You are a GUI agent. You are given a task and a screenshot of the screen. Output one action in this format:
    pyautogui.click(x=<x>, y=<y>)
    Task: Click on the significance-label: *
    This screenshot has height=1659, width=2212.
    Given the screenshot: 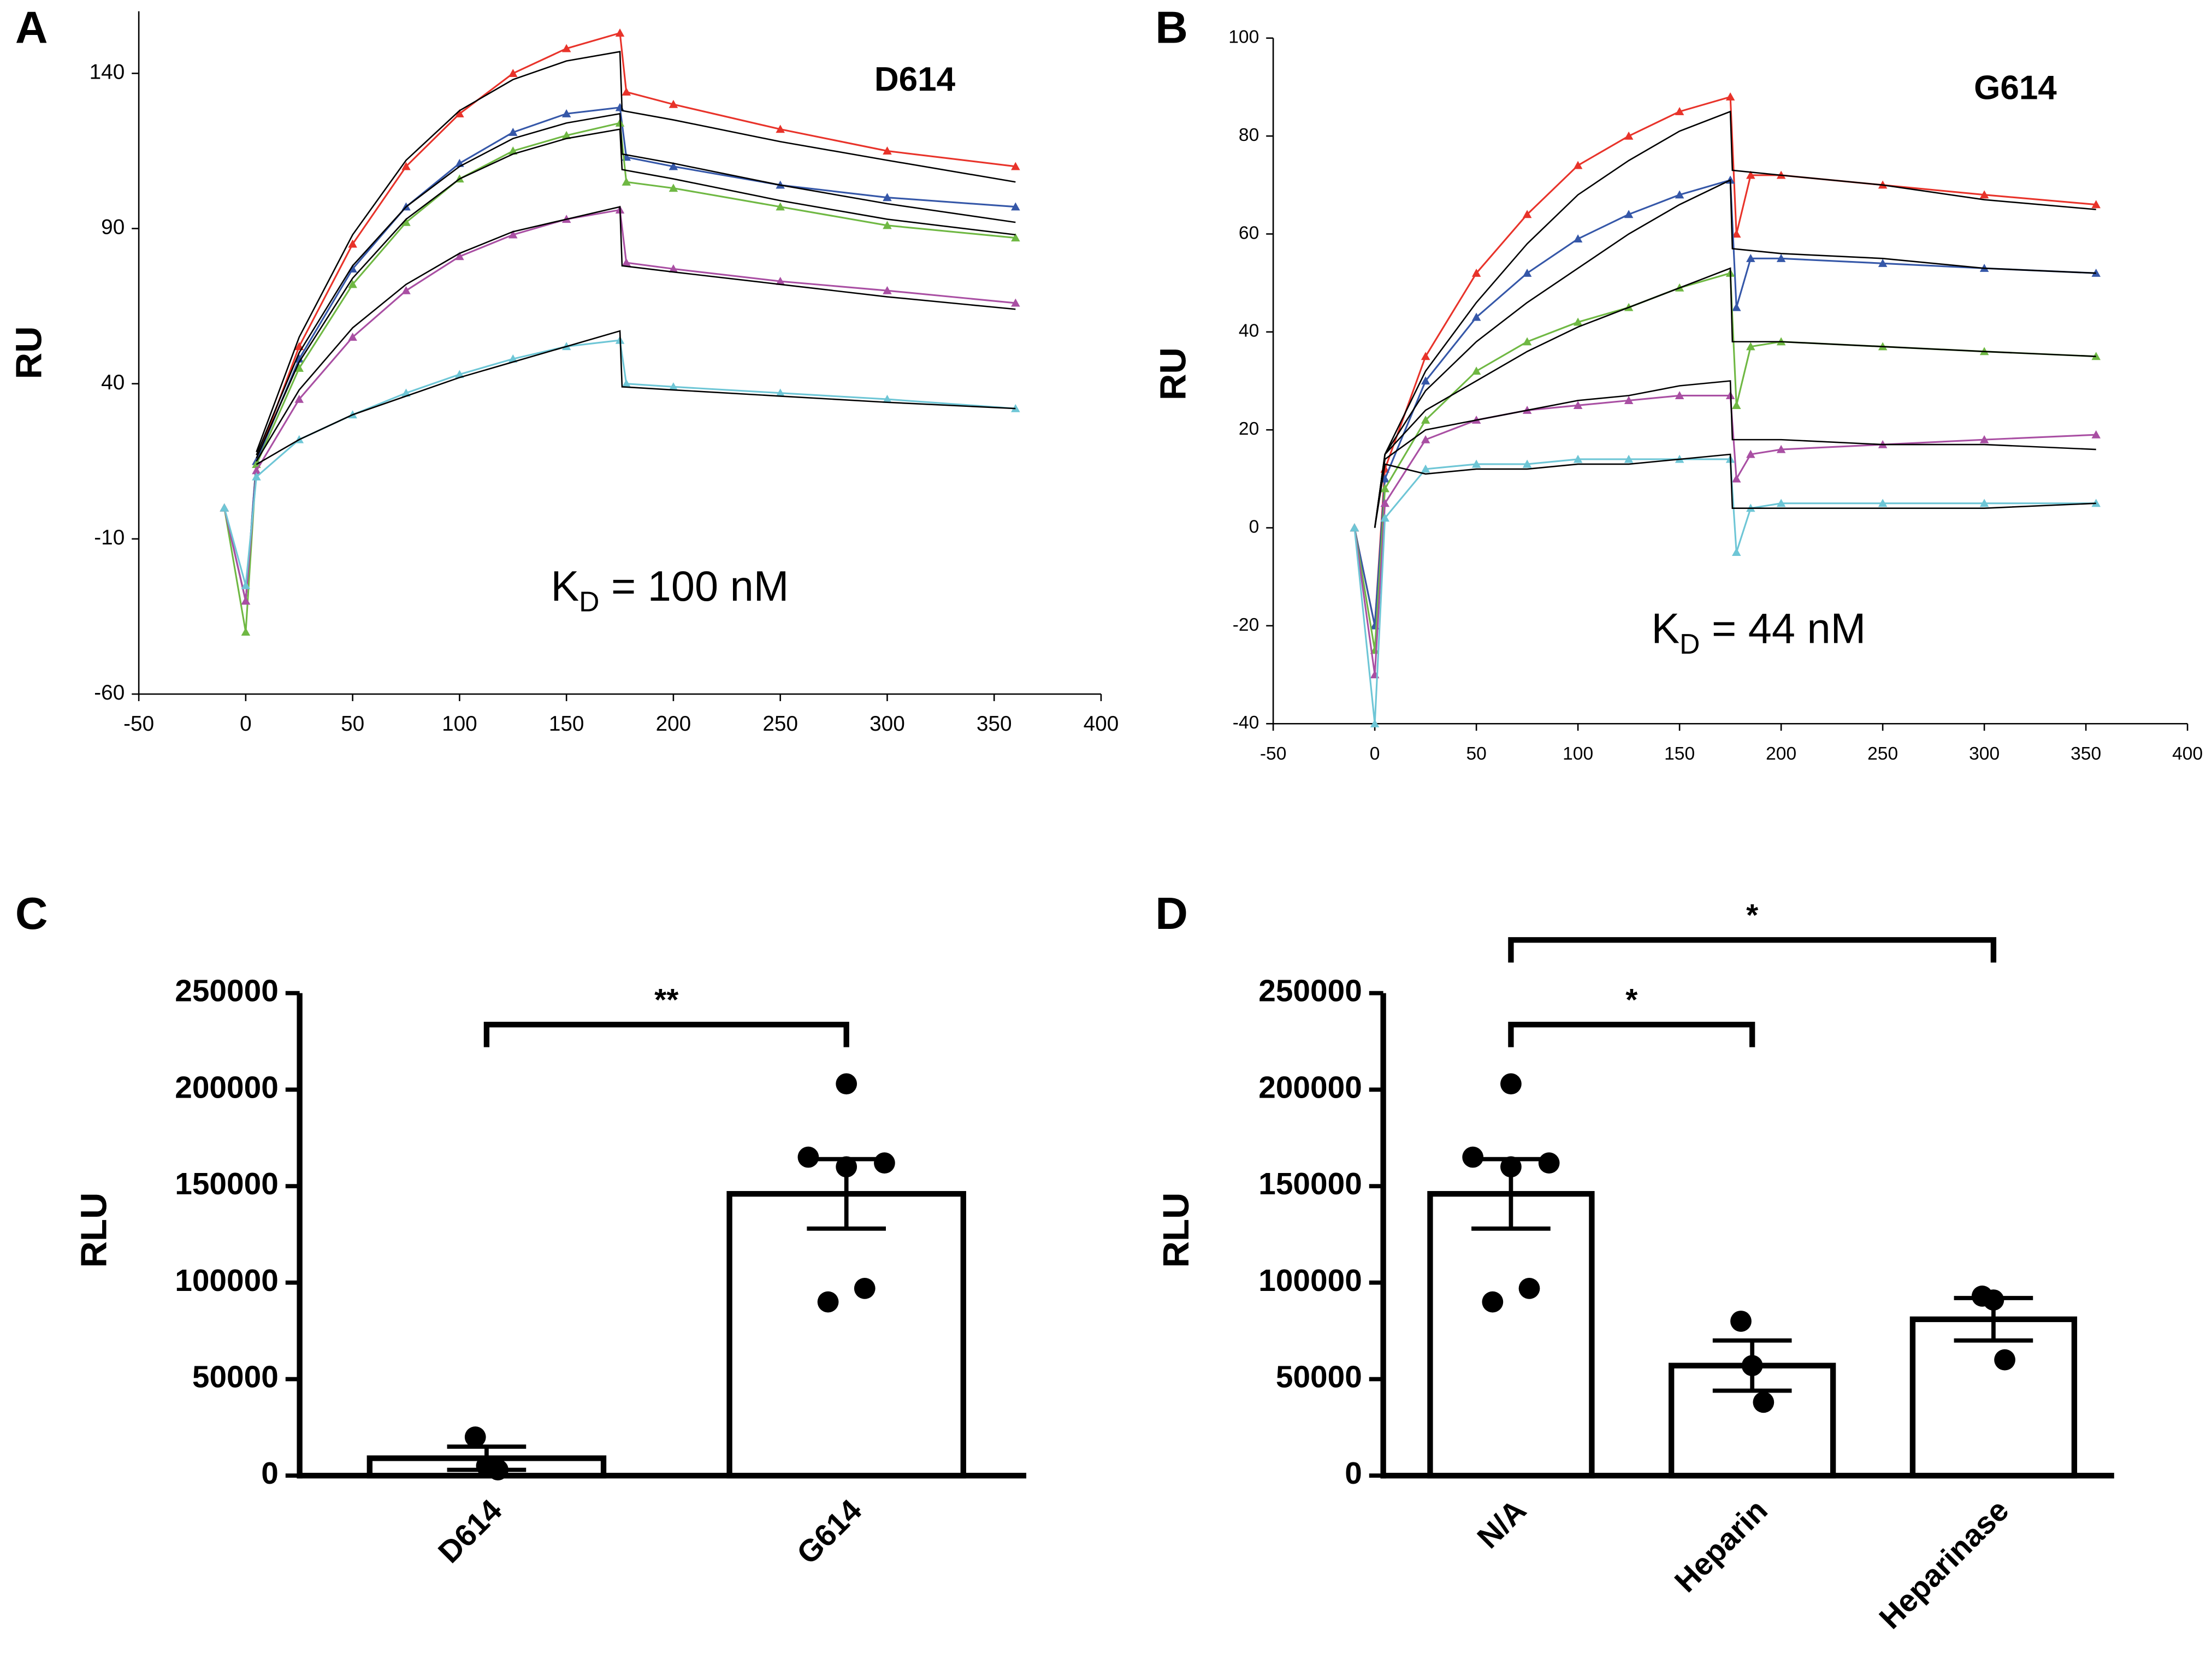 What is the action you would take?
    pyautogui.click(x=1631, y=1000)
    